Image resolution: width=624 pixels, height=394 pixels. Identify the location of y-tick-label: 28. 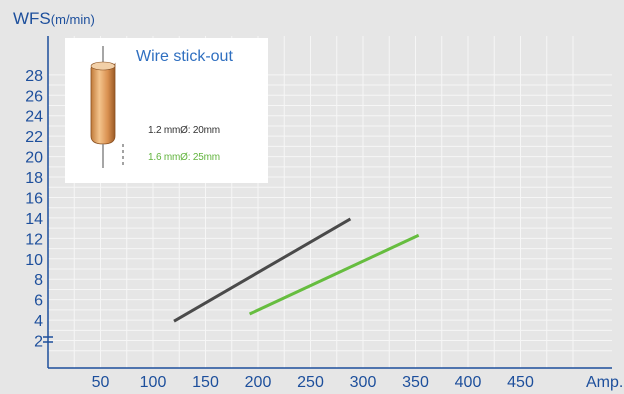
(34, 76).